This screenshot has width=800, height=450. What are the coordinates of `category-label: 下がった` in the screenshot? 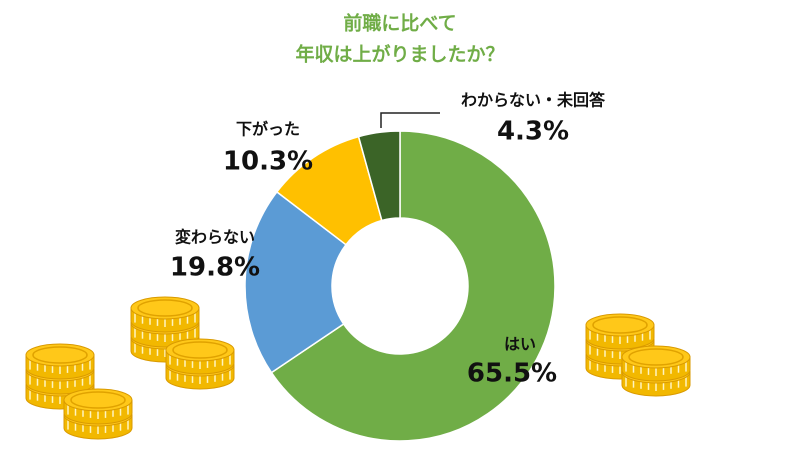 It's located at (268, 129).